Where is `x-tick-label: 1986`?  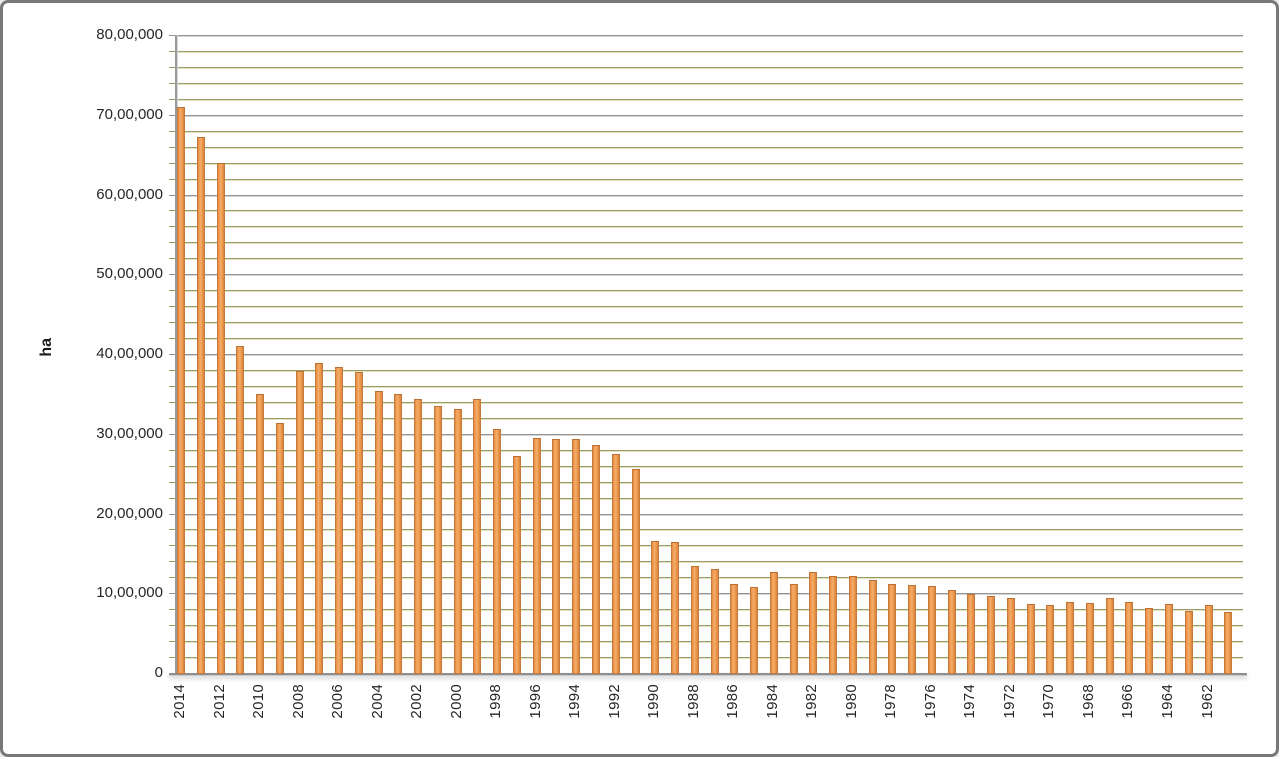
x-tick-label: 1986 is located at coordinates (733, 701).